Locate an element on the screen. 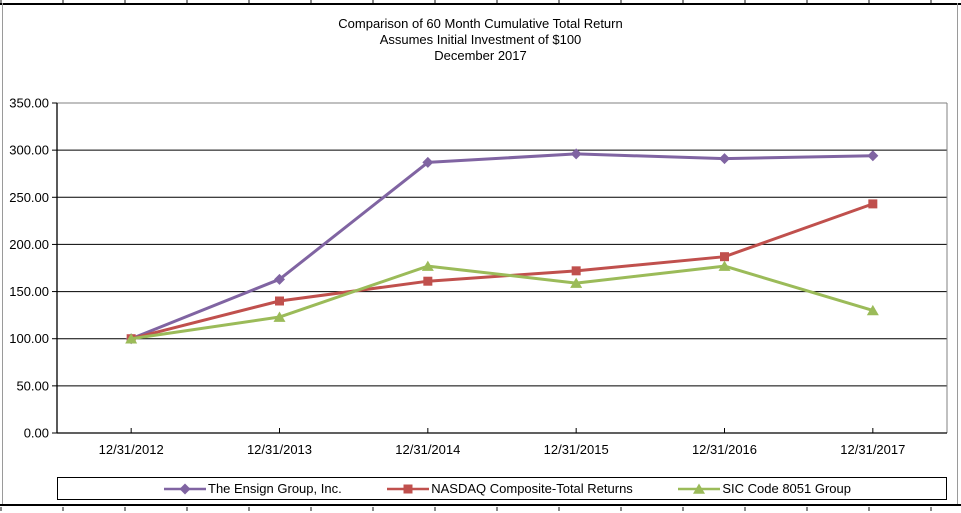 The height and width of the screenshot is (513, 961). legend-item: NASDAQ Composite-Total Returns is located at coordinates (509, 488).